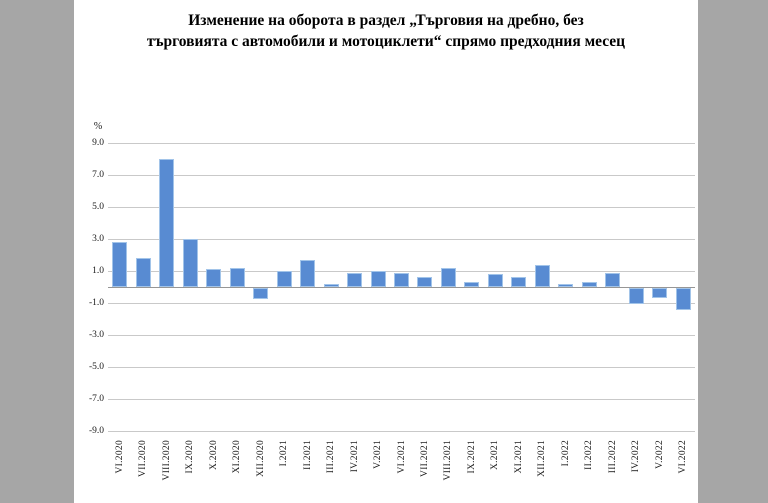 This screenshot has width=768, height=503. What do you see at coordinates (542, 458) in the screenshot?
I see `x-tick-label-text: XII.2021` at bounding box center [542, 458].